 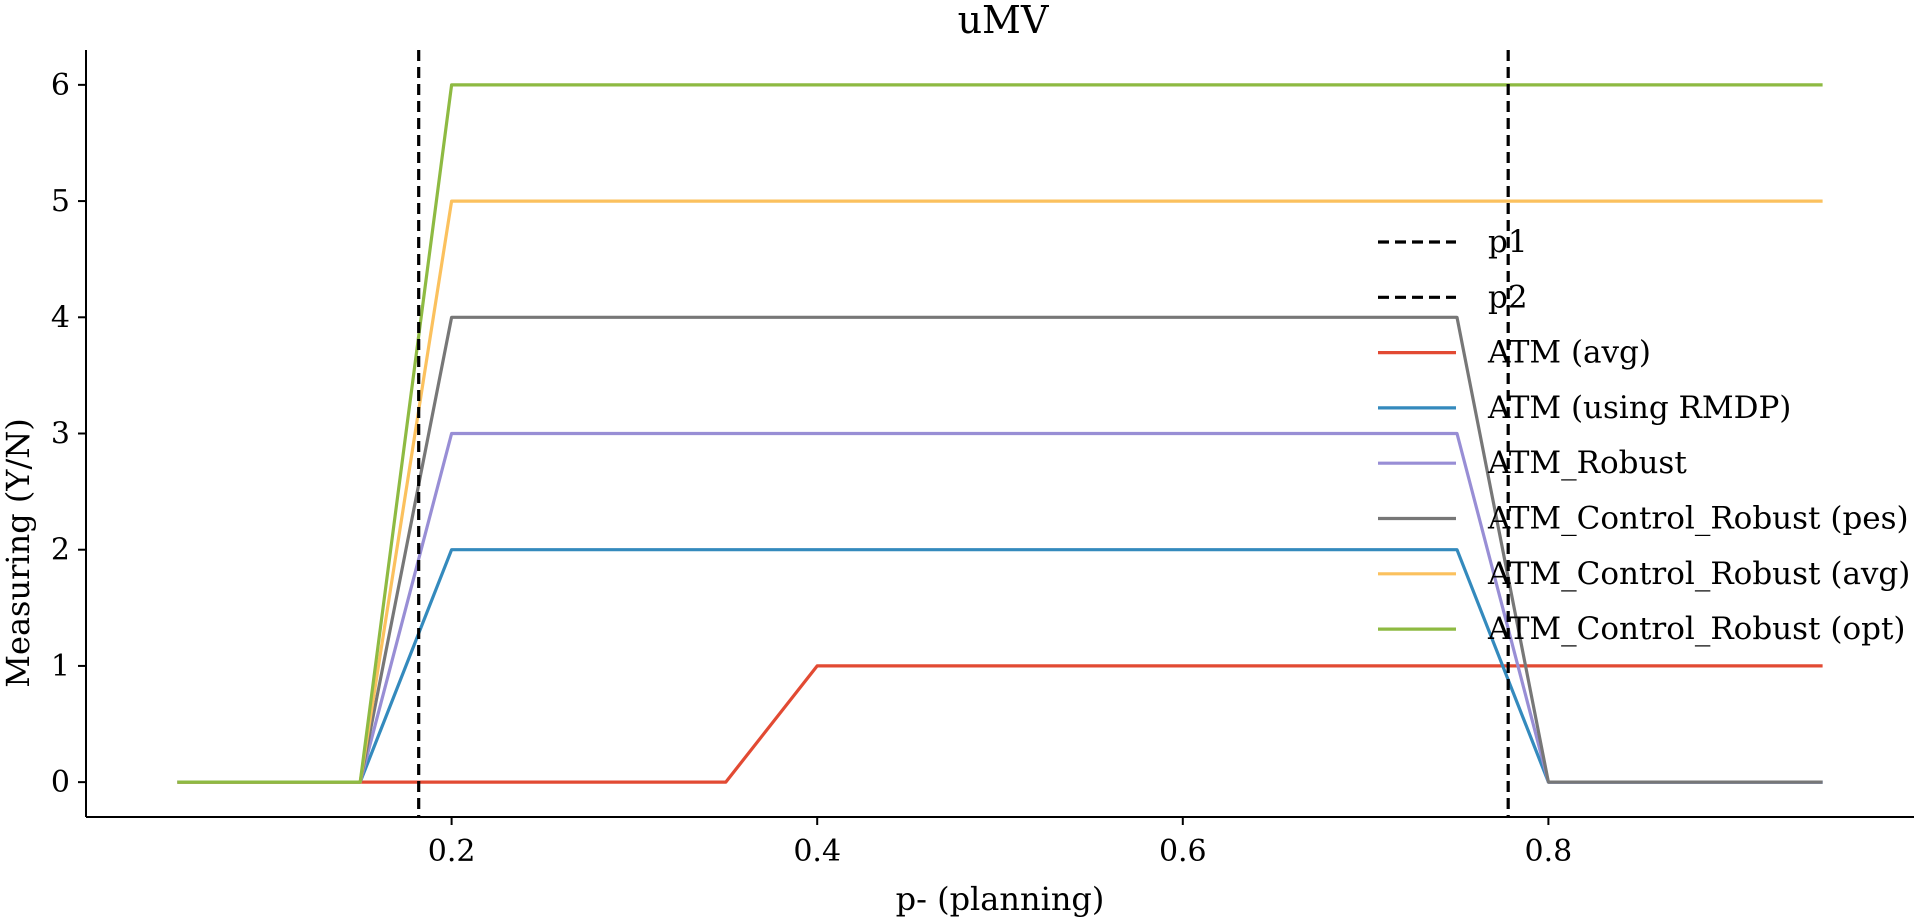 What do you see at coordinates (60, 434) in the screenshot?
I see `y-tick-label: 3` at bounding box center [60, 434].